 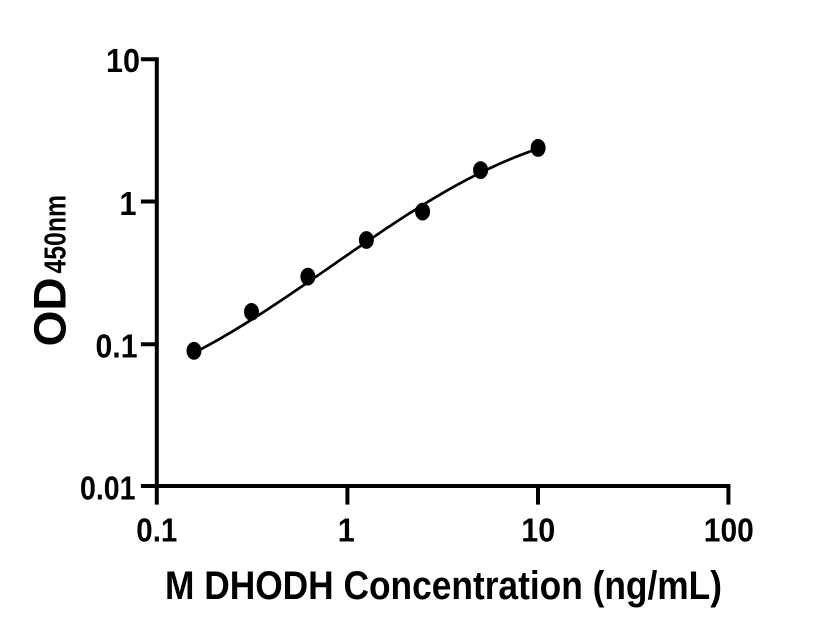 I want to click on svg-text: M DHODH Concentration (ng/mL), so click(x=443, y=586).